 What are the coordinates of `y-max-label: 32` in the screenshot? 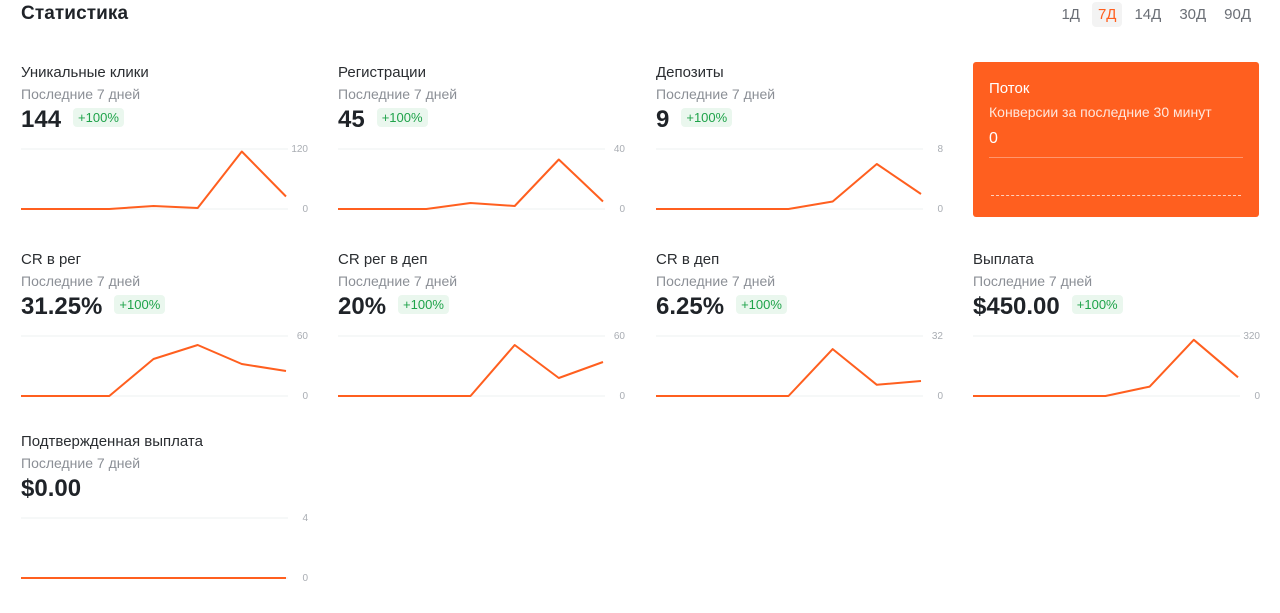 It's located at (938, 336).